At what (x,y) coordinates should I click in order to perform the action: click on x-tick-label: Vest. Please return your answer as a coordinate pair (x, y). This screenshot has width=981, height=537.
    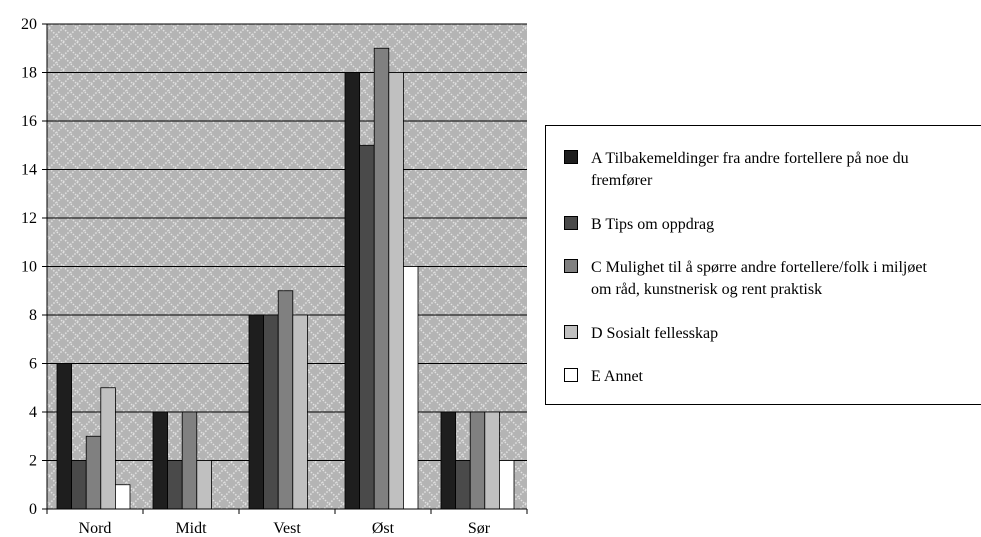
    Looking at the image, I should click on (287, 528).